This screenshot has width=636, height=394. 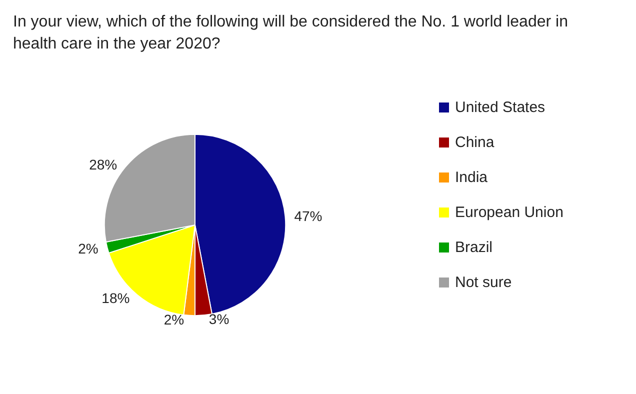 What do you see at coordinates (219, 319) in the screenshot?
I see `data-label: 3%` at bounding box center [219, 319].